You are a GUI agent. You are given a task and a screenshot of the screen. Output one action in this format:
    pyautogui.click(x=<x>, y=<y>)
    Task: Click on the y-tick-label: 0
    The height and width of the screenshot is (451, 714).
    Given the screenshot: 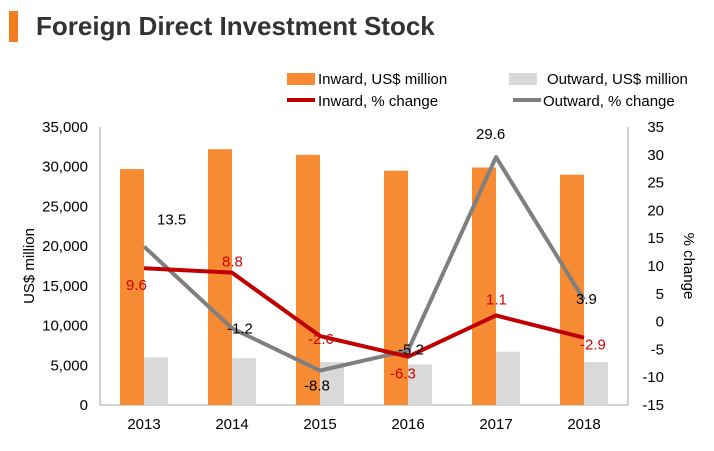 What is the action you would take?
    pyautogui.click(x=84, y=405)
    